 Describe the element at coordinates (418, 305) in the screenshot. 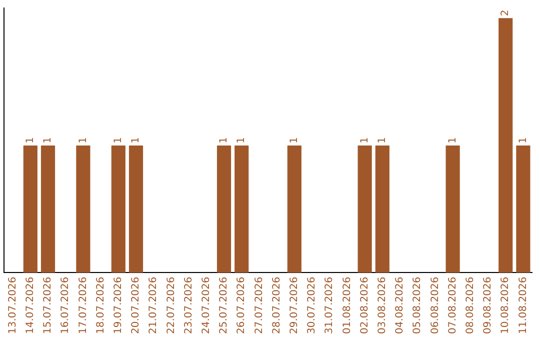

I see `x-tick-label: 05.08.2026` at that location.